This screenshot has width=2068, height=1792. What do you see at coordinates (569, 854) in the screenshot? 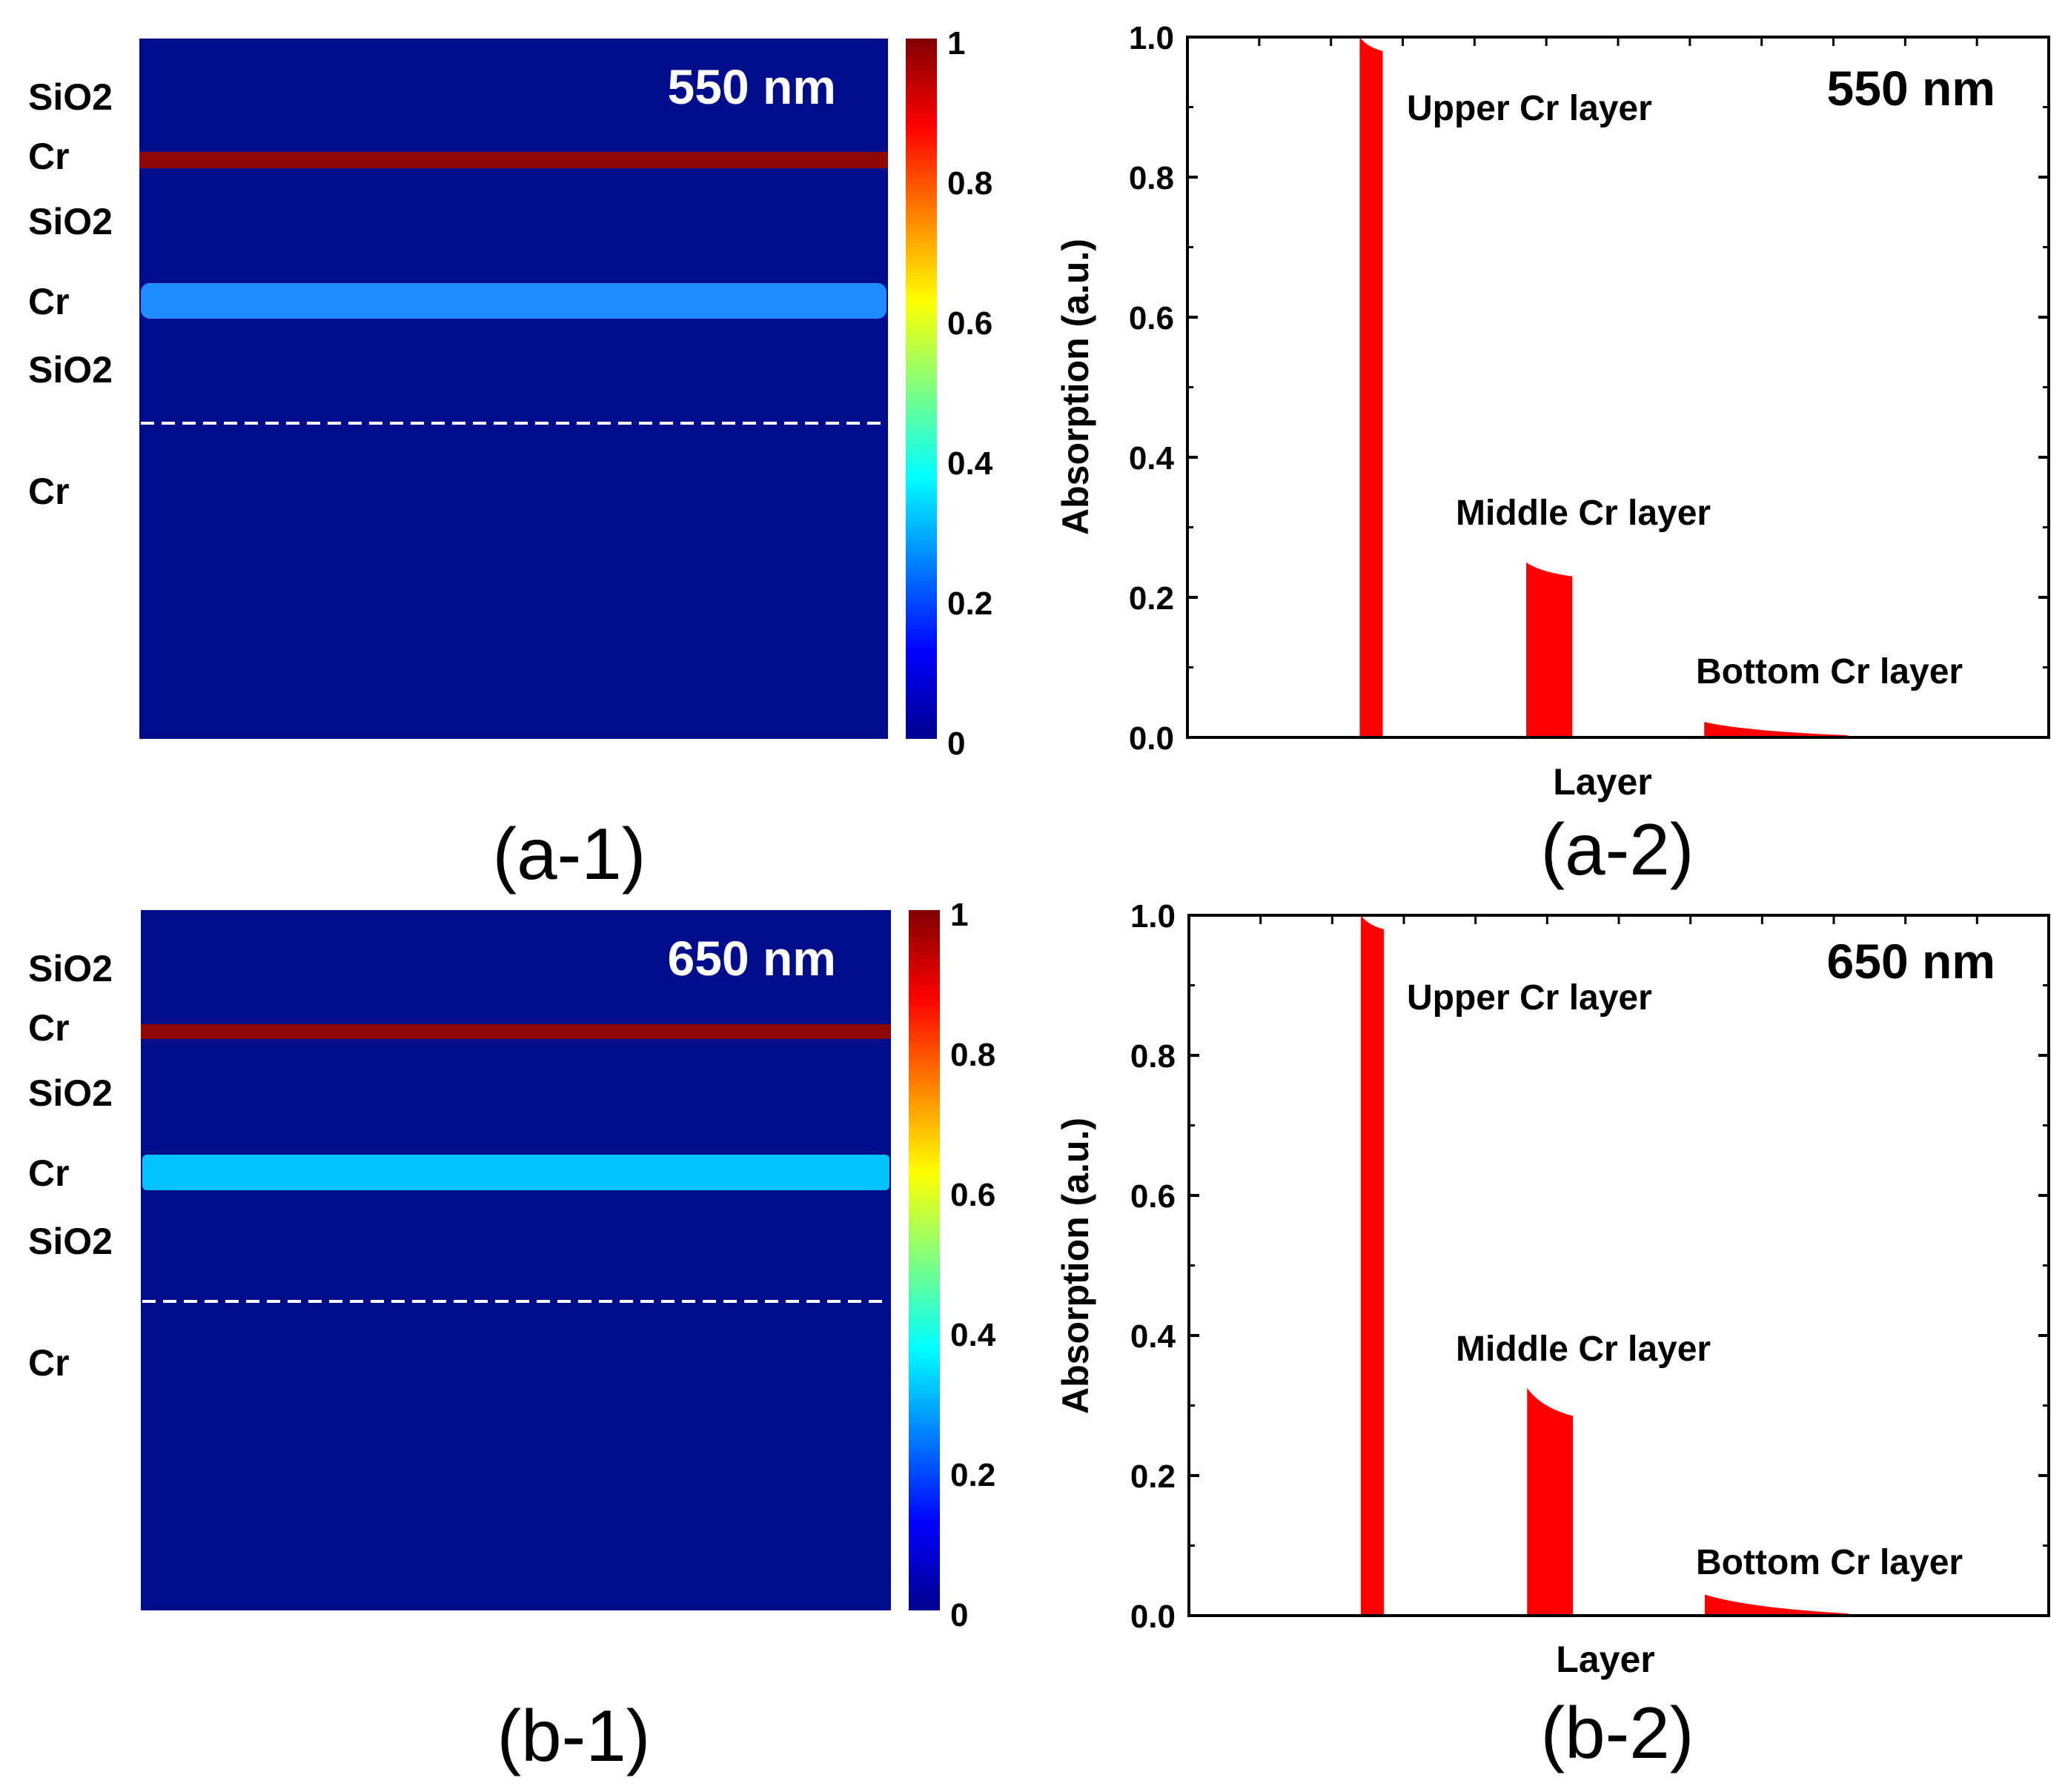
I see `panel-label: (a-1)` at bounding box center [569, 854].